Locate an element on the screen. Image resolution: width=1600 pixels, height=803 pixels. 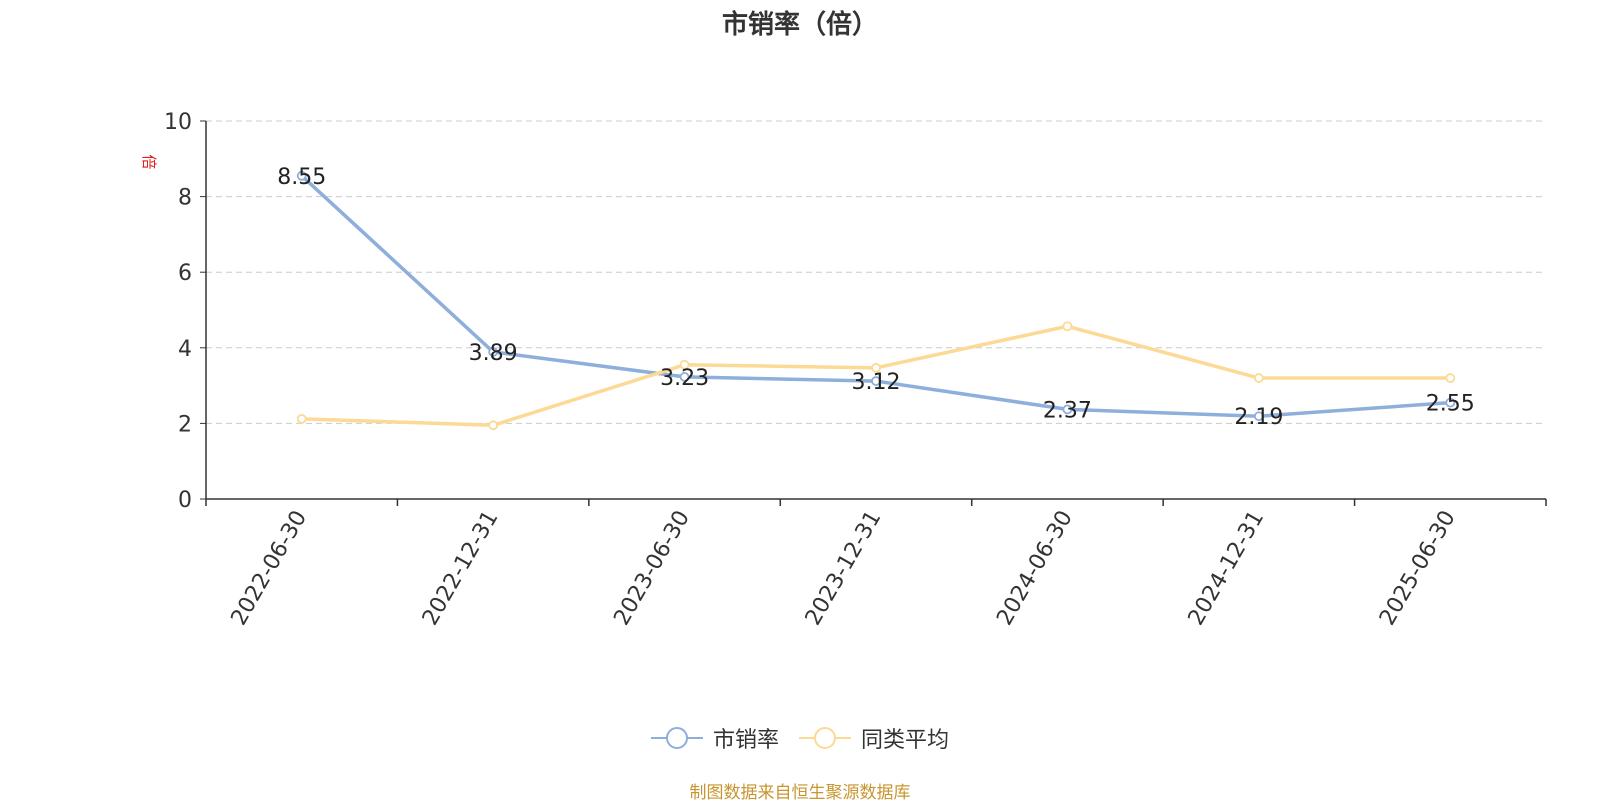
y-tick-label: 10 is located at coordinates (178, 122).